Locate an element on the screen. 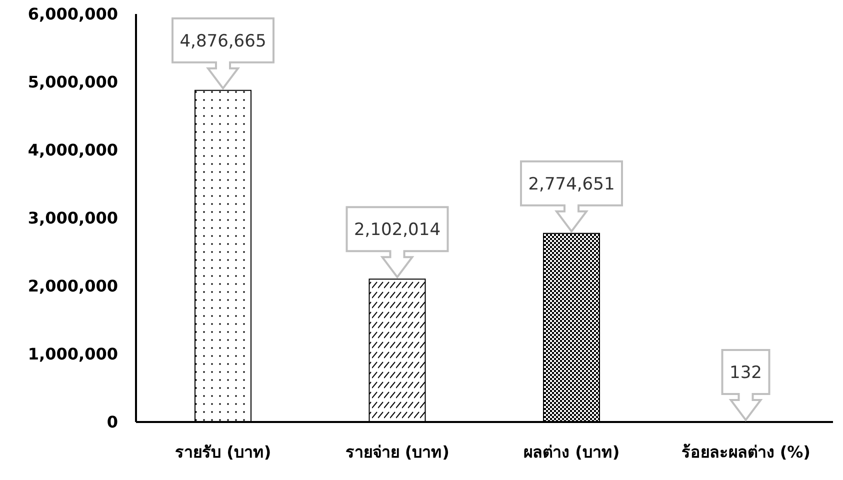  data-label: 2,774,651 is located at coordinates (571, 184).